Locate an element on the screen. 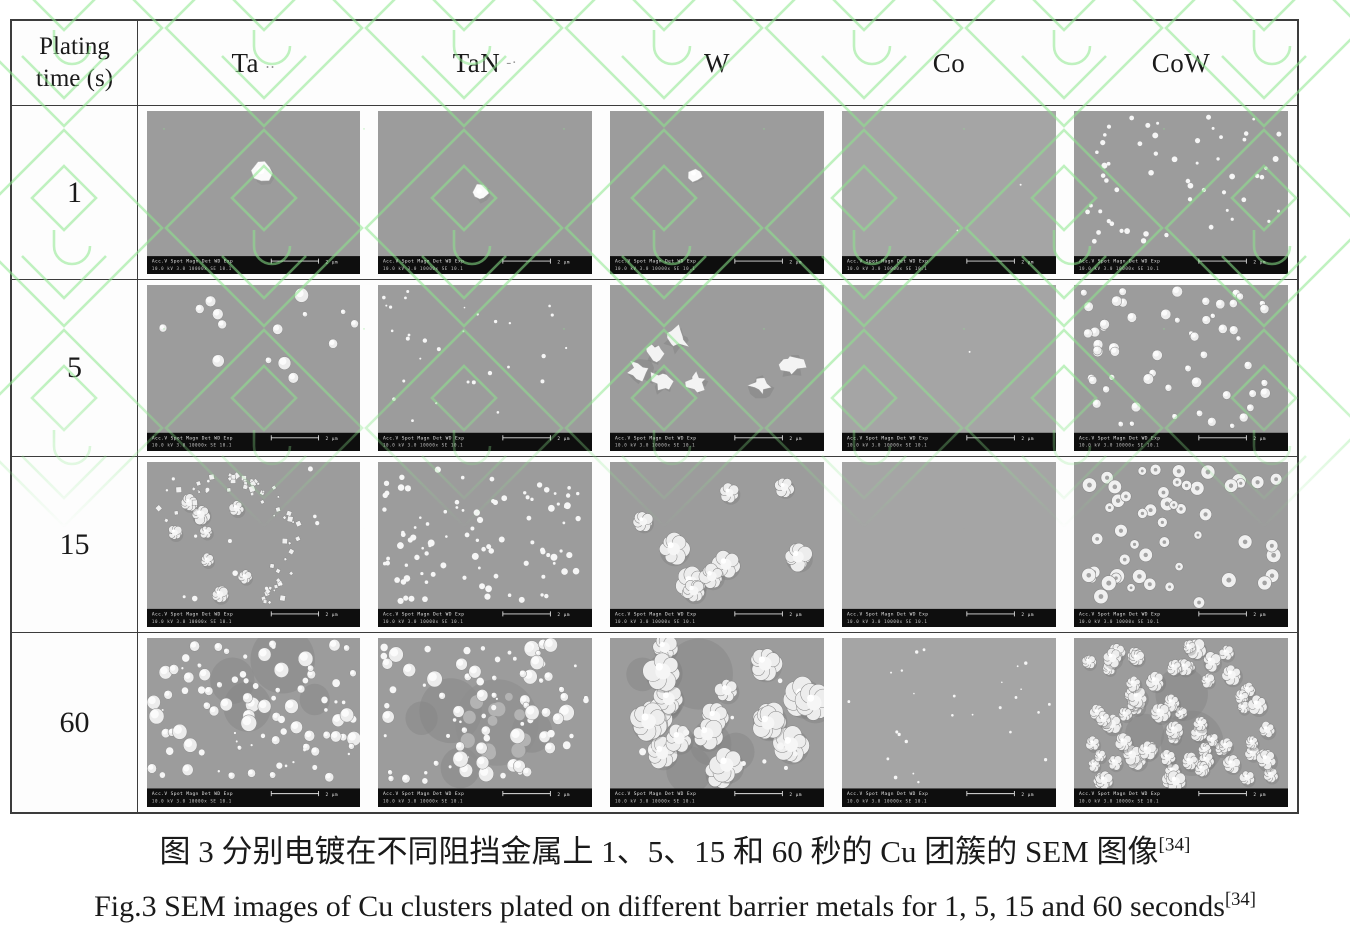 This screenshot has height=945, width=1350. column-header-label: CoW is located at coordinates (1181, 62).